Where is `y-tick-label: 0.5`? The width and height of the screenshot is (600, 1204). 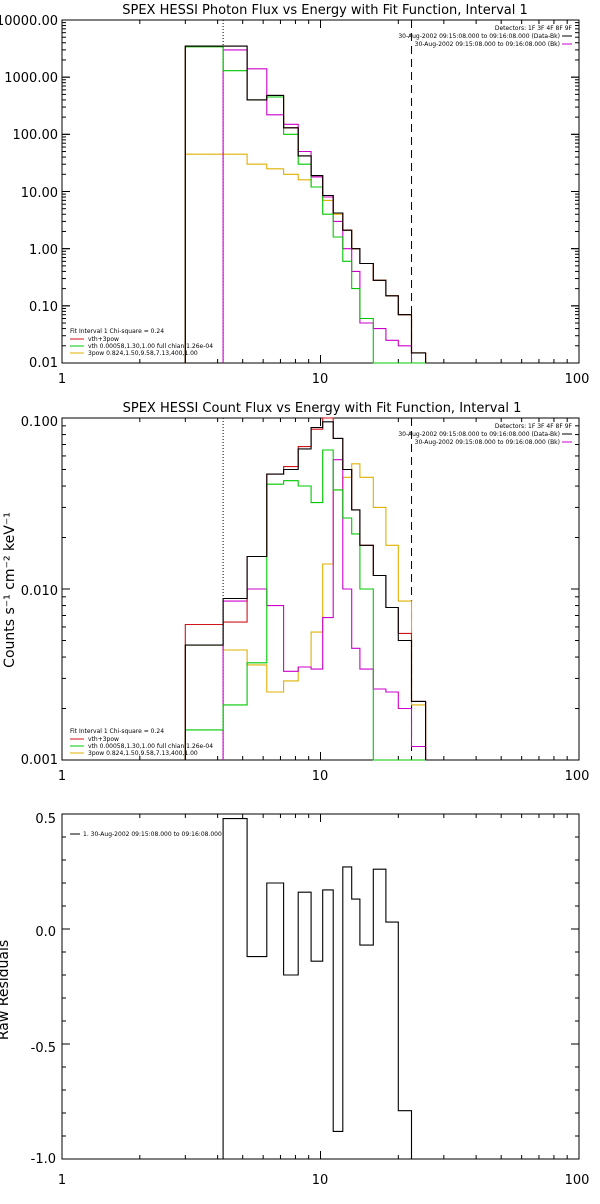 y-tick-label: 0.5 is located at coordinates (45, 819).